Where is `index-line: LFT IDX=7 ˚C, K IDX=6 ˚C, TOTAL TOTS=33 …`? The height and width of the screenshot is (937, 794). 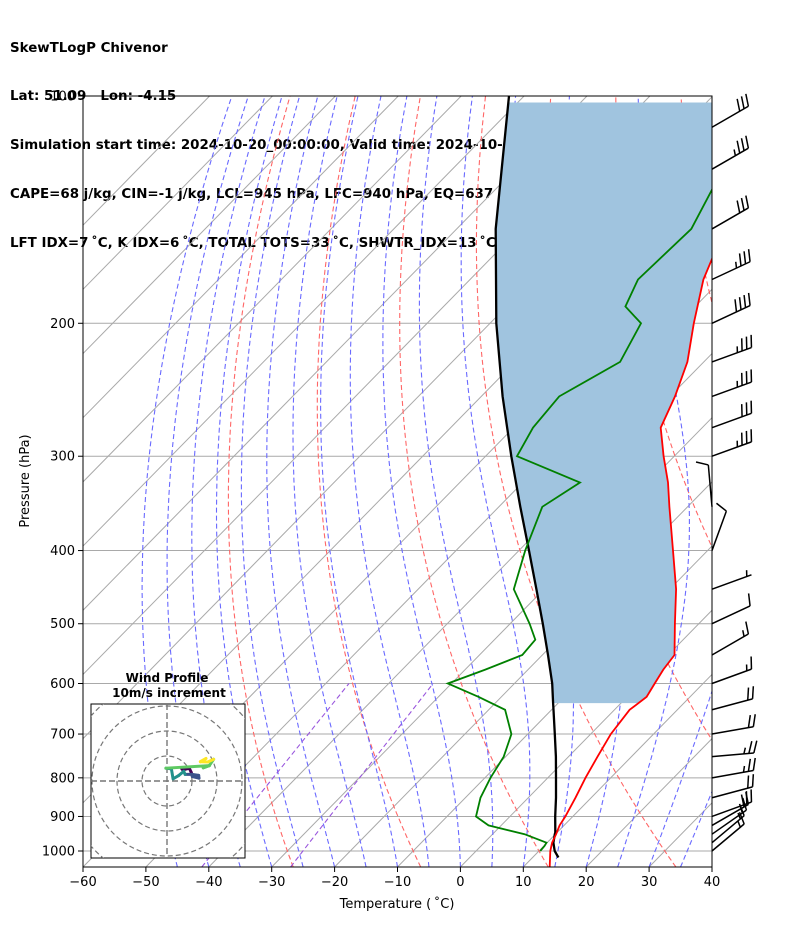 index-line: LFT IDX=7 ˚C, K IDX=6 ˚C, TOTAL TOTS=33 … is located at coordinates (253, 244).